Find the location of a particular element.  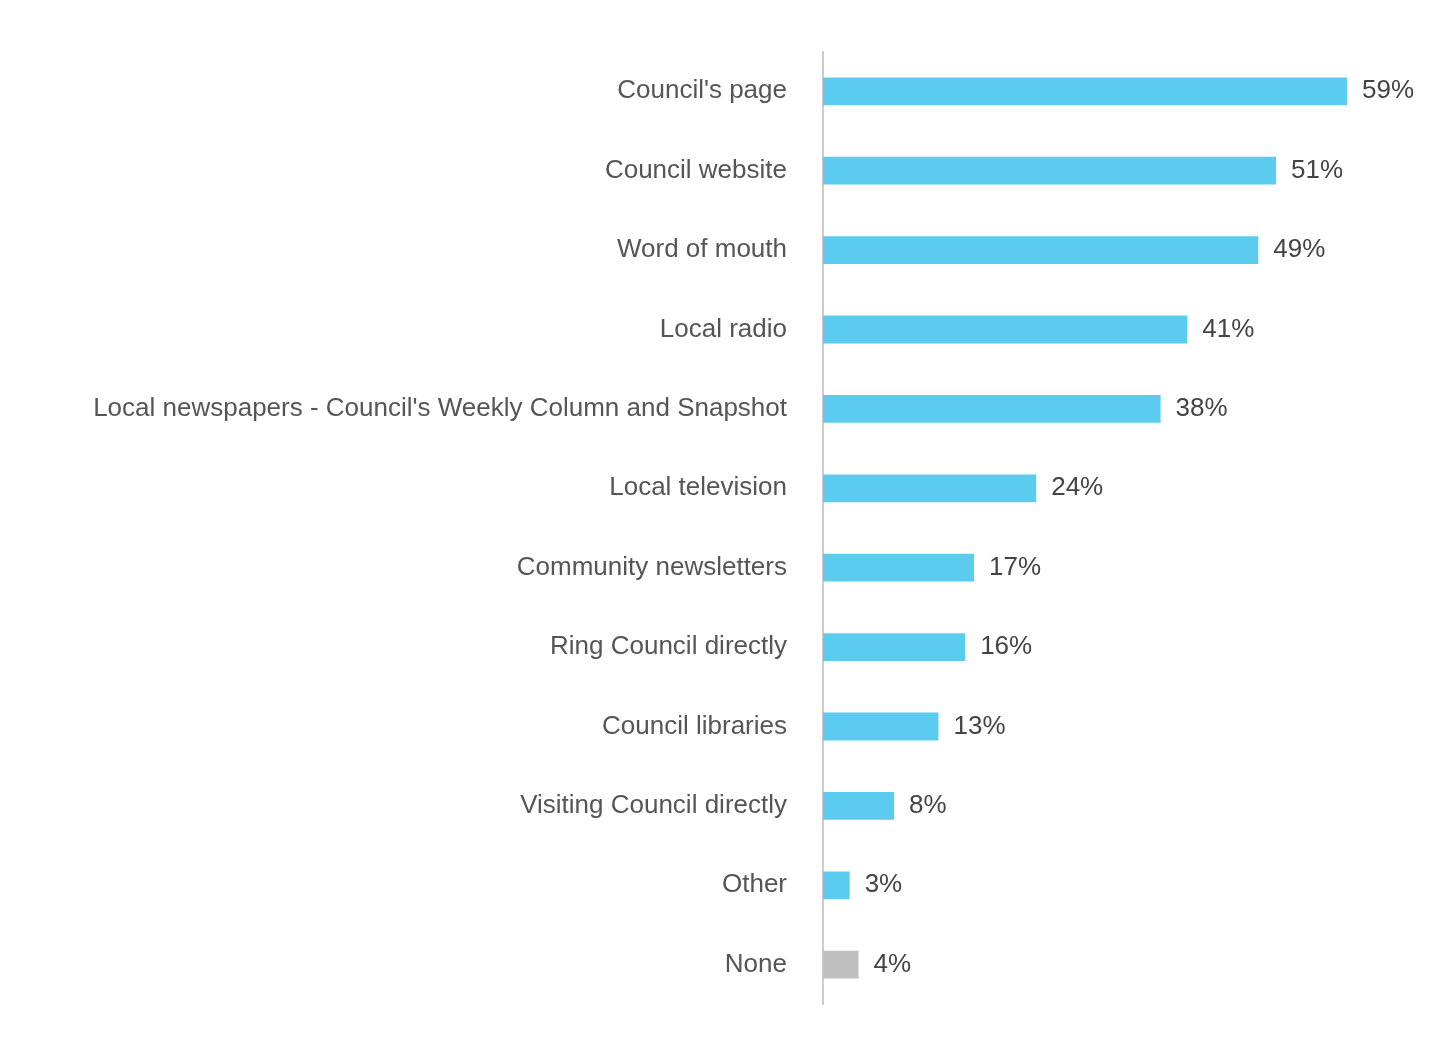

y-tick-label: Council libraries is located at coordinates (694, 724).